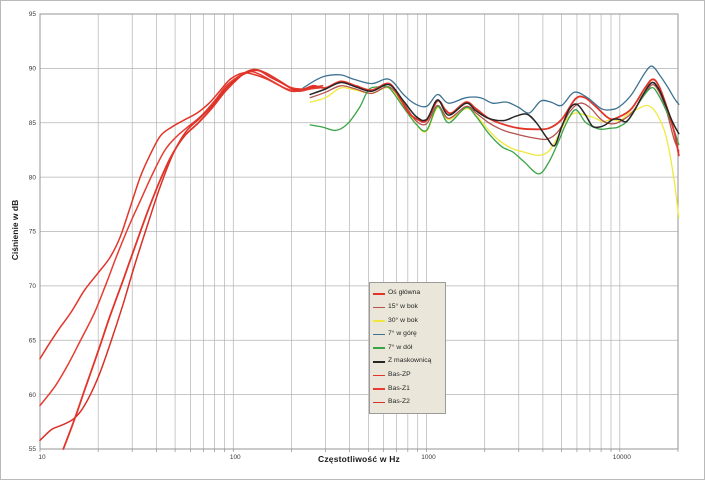 The image size is (705, 480). I want to click on x-tick-label: 1000, so click(428, 457).